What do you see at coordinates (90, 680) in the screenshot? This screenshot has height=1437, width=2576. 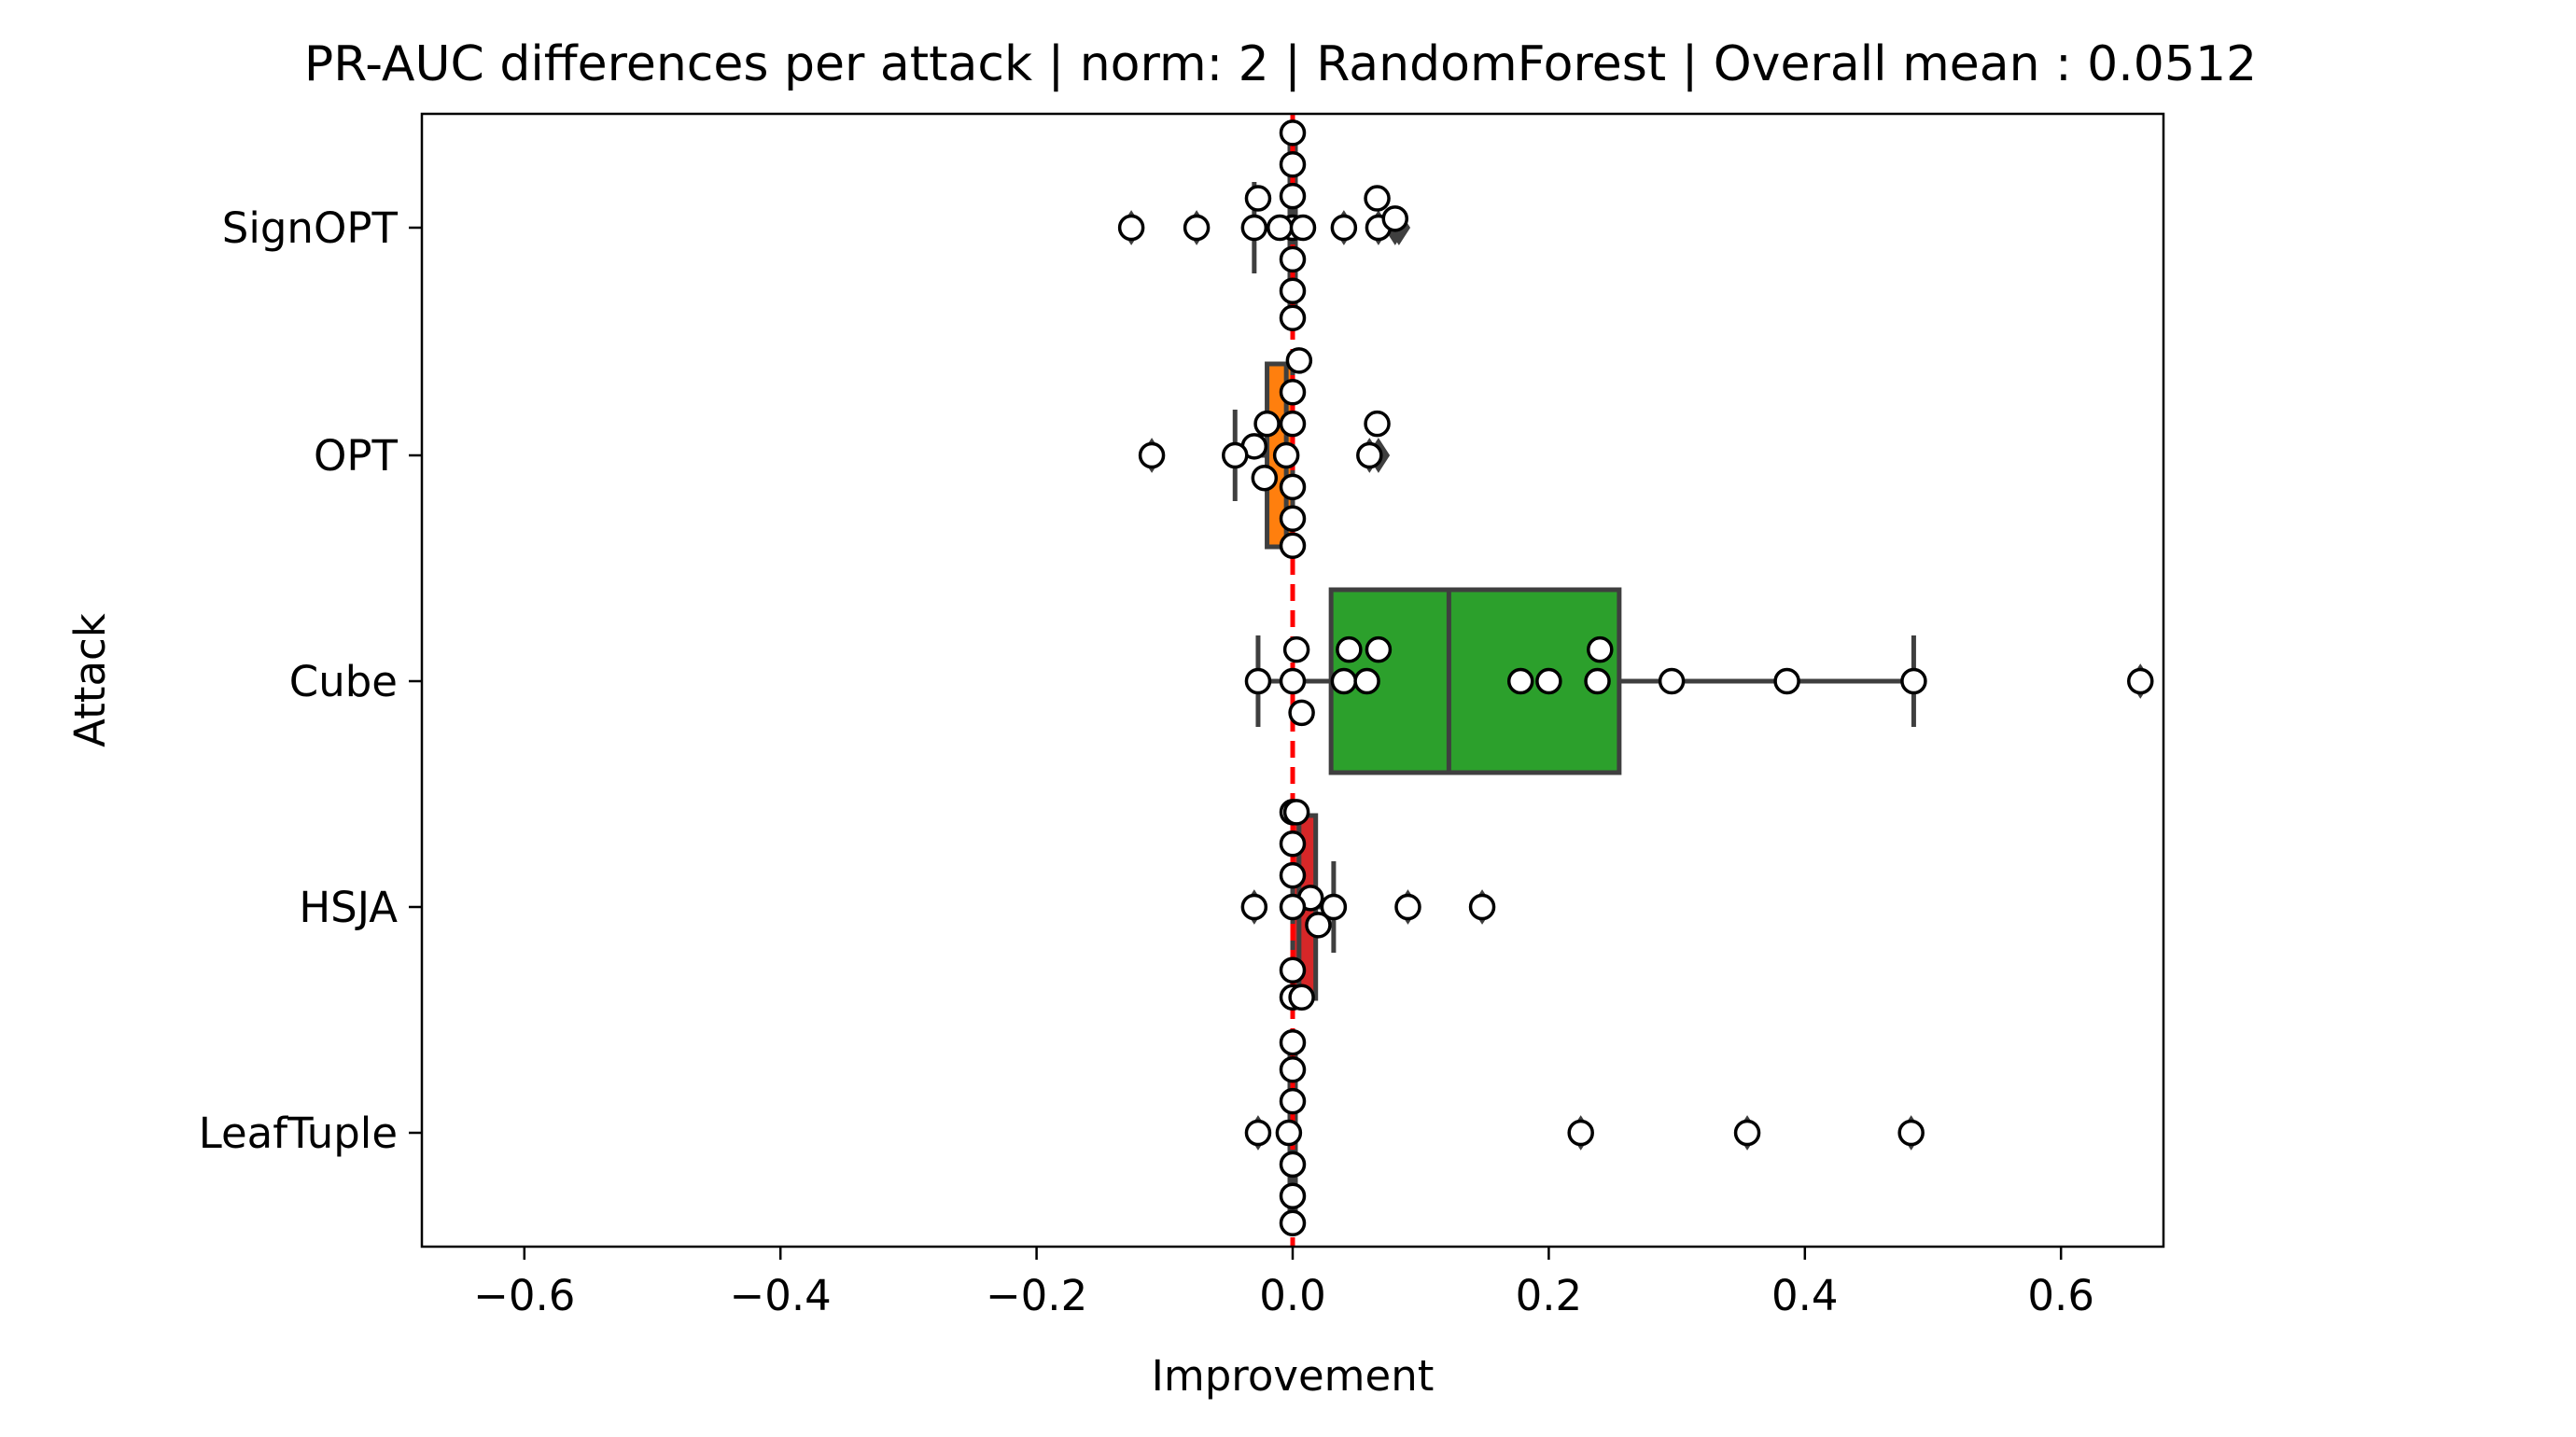 I see `y-axis-label: Attack` at bounding box center [90, 680].